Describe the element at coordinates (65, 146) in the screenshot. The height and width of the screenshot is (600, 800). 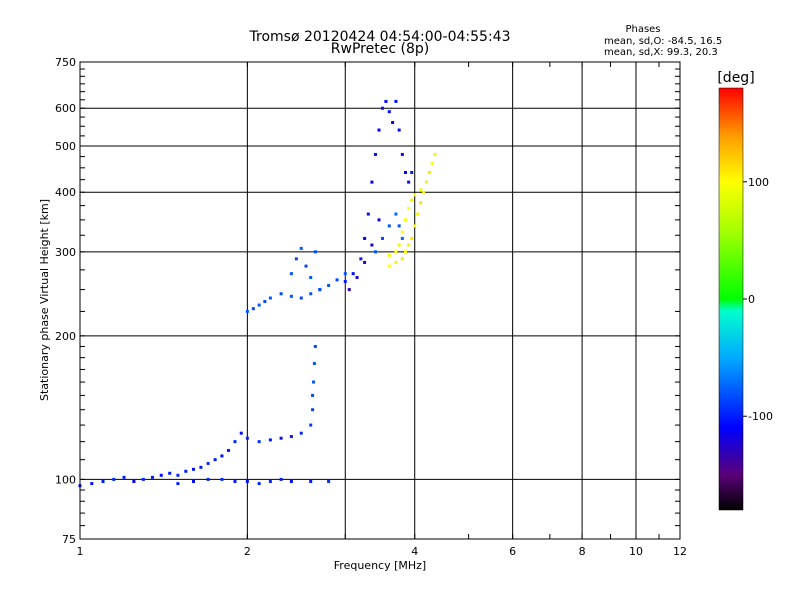
I see `y-tick-label: 500` at that location.